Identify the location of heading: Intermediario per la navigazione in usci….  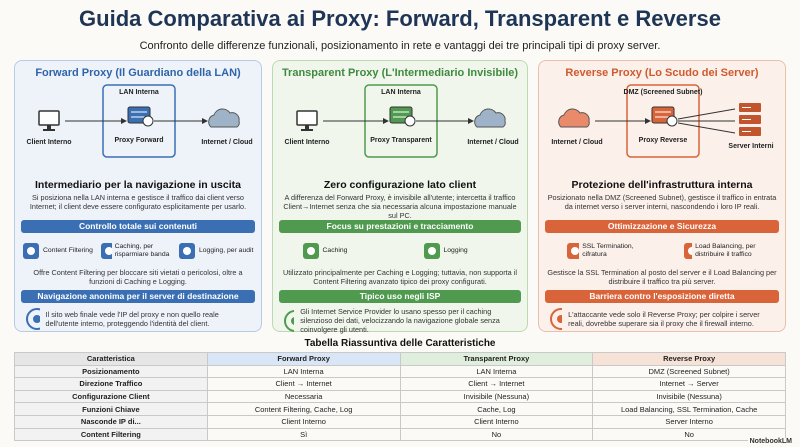
(138, 185).